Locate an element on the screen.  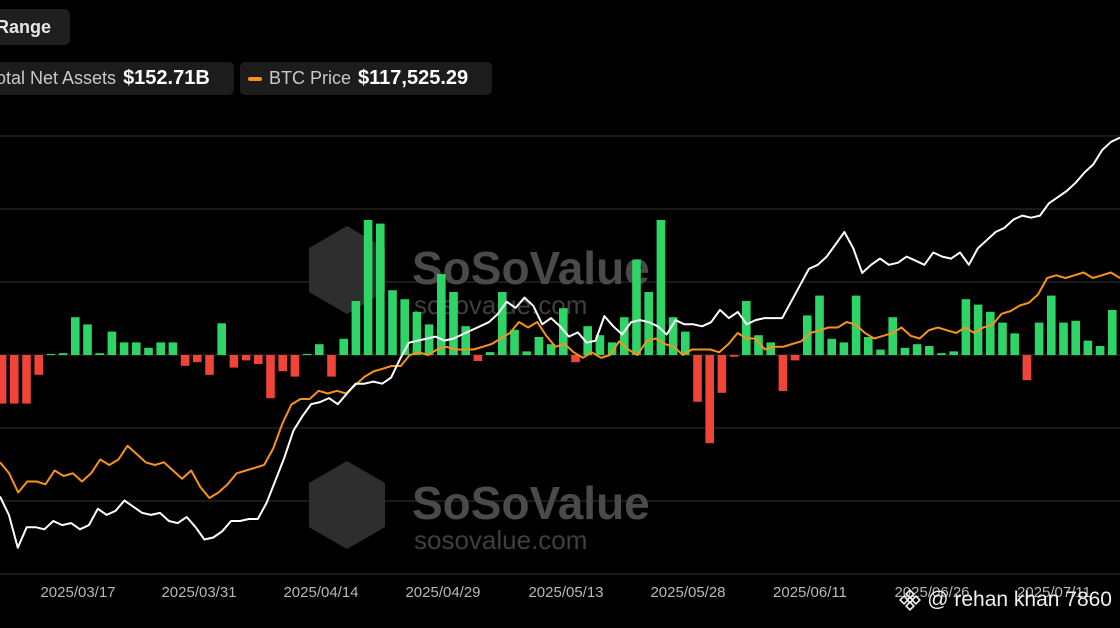
total-net-assets-label: otal Net Assets is located at coordinates (58, 78).